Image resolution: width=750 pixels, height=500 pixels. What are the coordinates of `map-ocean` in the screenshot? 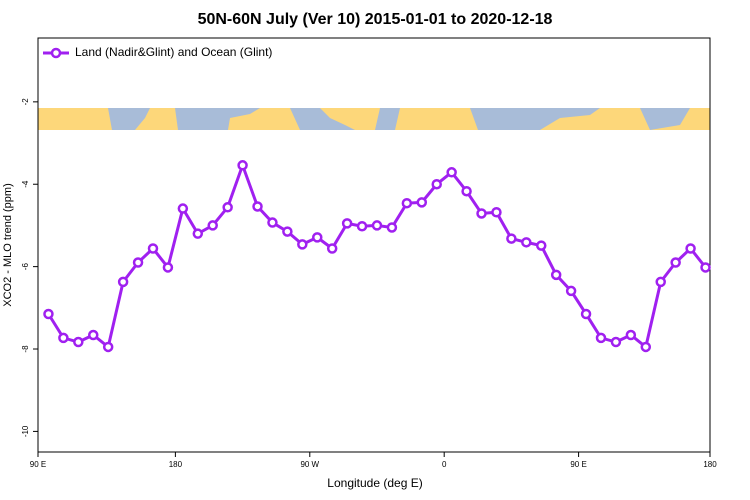 It's located at (399, 119).